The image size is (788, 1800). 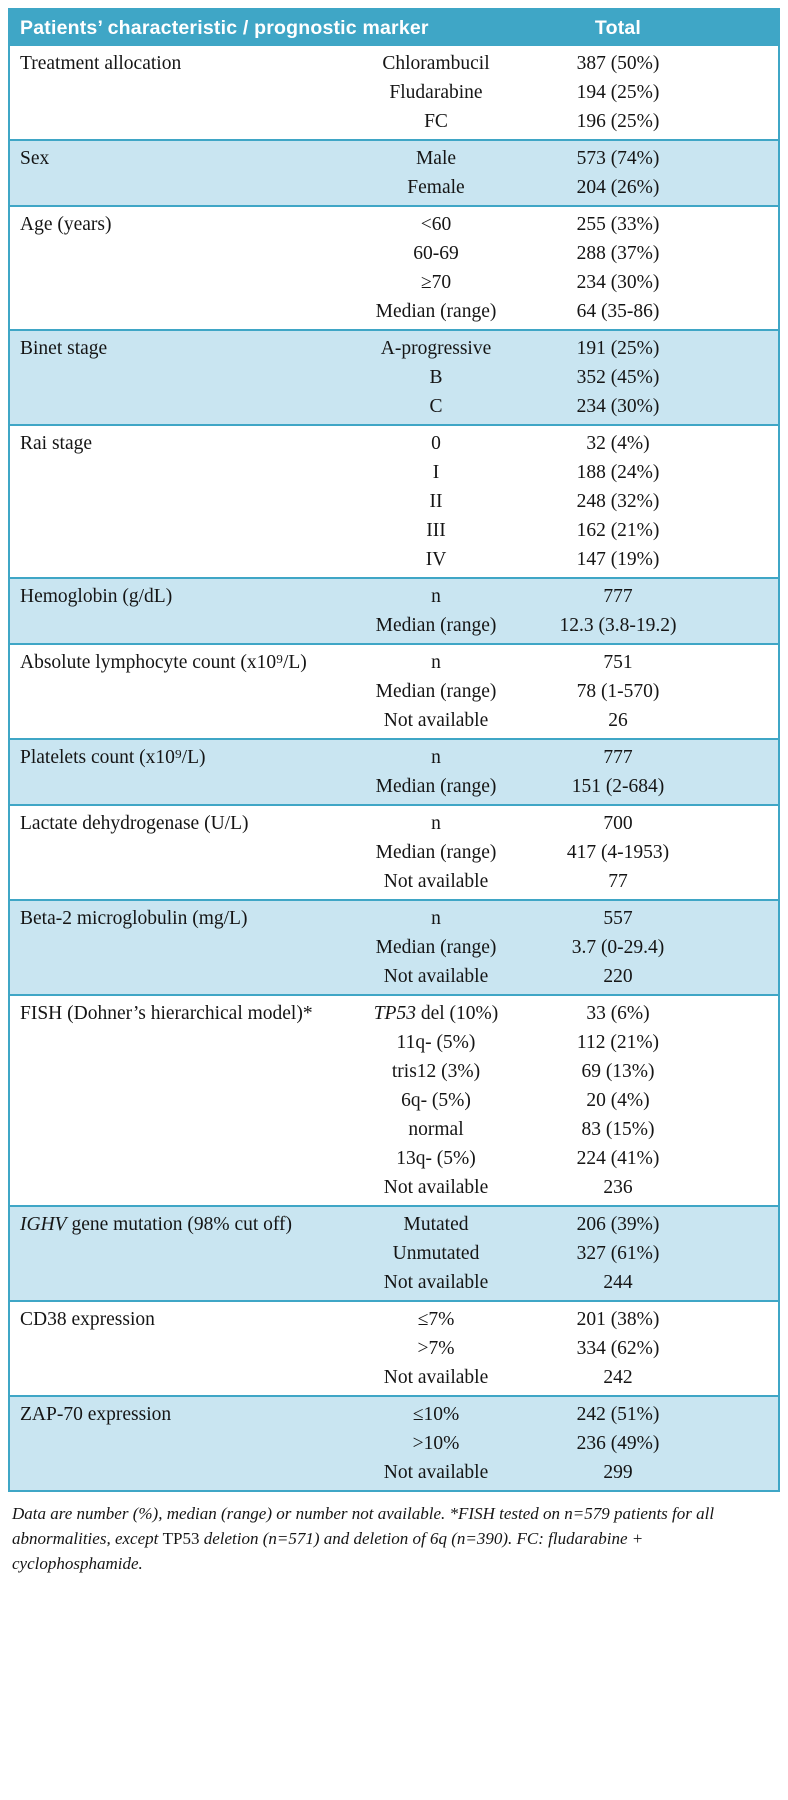 I want to click on table-row: III 162 (21%), so click(x=394, y=530).